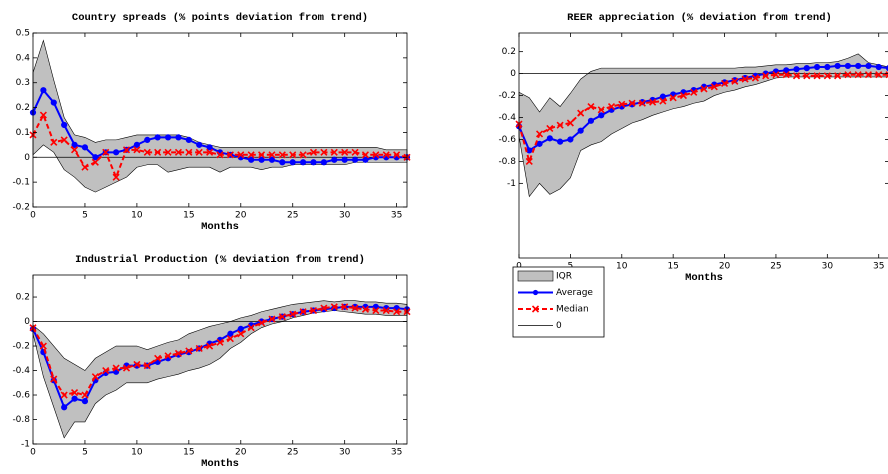  What do you see at coordinates (23, 298) in the screenshot?
I see `y-tick-label: 0.2` at bounding box center [23, 298].